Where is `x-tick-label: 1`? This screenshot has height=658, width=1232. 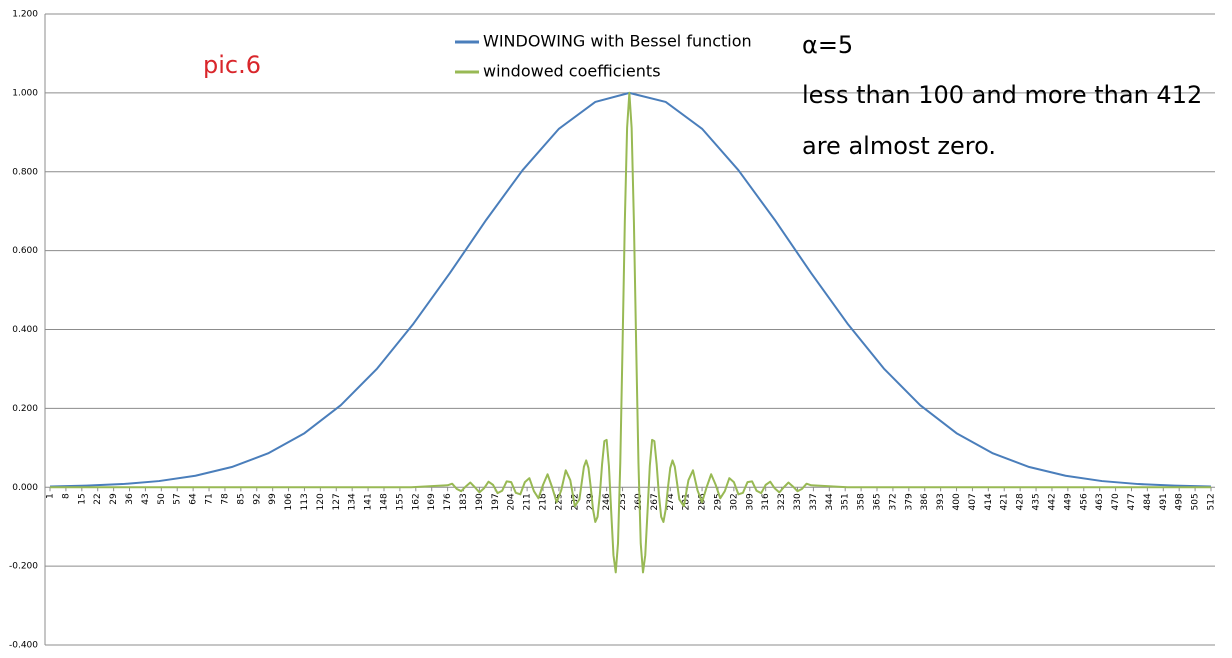
x-tick-label: 1 is located at coordinates (51, 496).